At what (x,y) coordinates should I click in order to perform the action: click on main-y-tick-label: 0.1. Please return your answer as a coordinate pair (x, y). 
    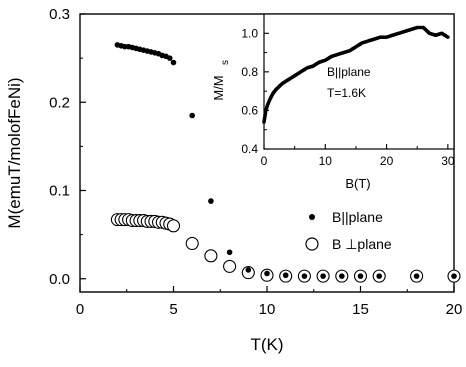
    Looking at the image, I should click on (59, 191).